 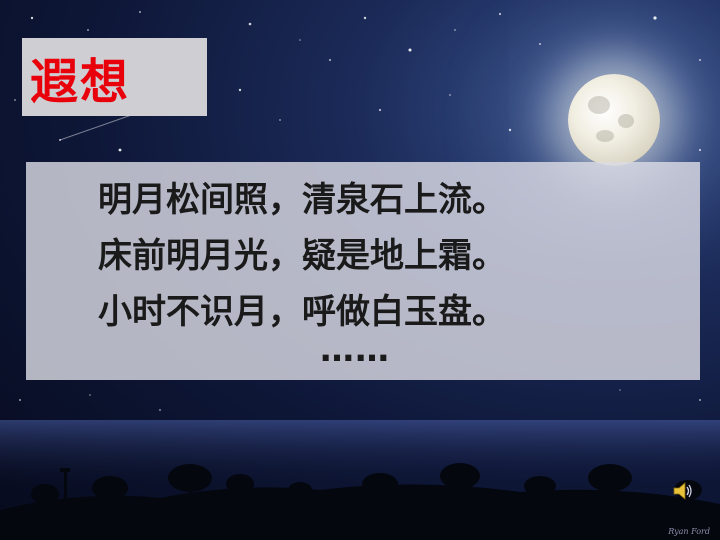 What do you see at coordinates (302, 200) in the screenshot?
I see `poem-line-1: 明月松间照，清泉石上流。` at bounding box center [302, 200].